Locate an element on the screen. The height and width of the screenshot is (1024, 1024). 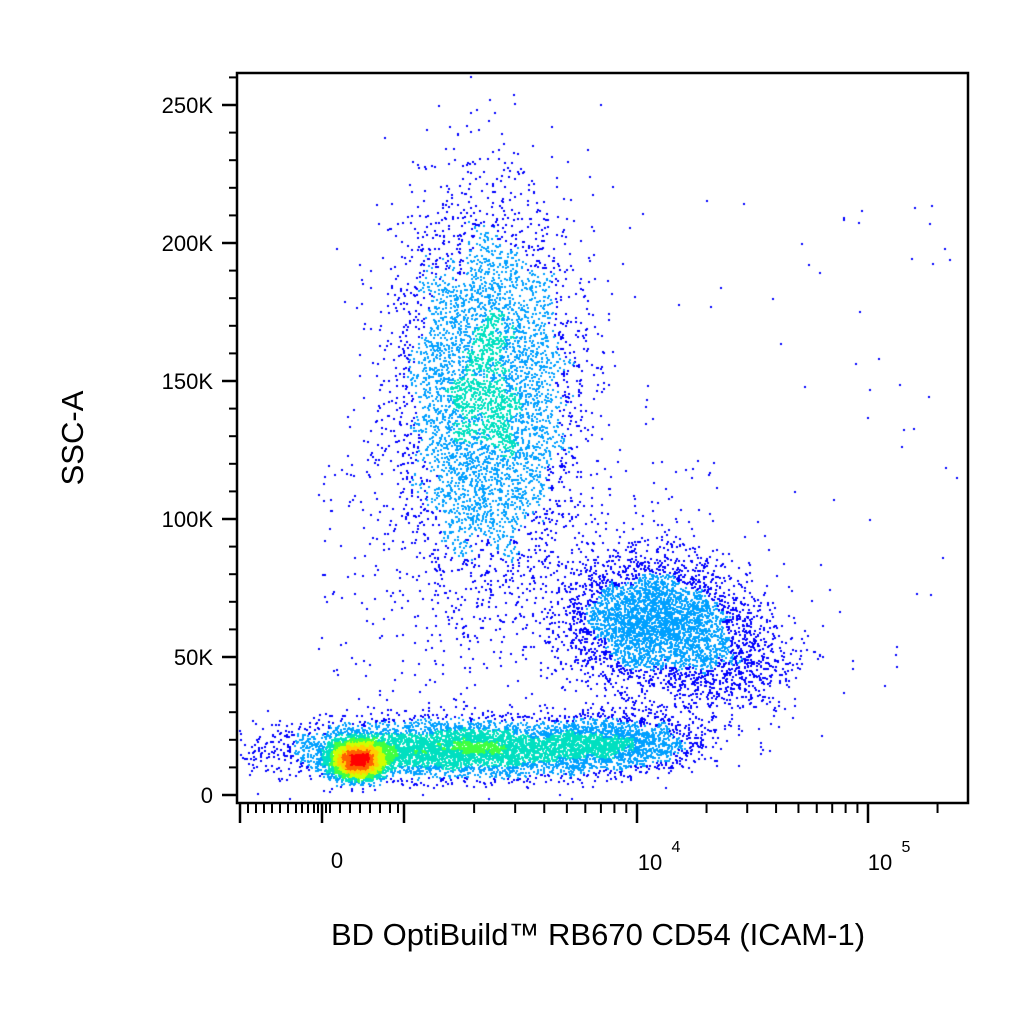
x-tick-label: 0 is located at coordinates (337, 860).